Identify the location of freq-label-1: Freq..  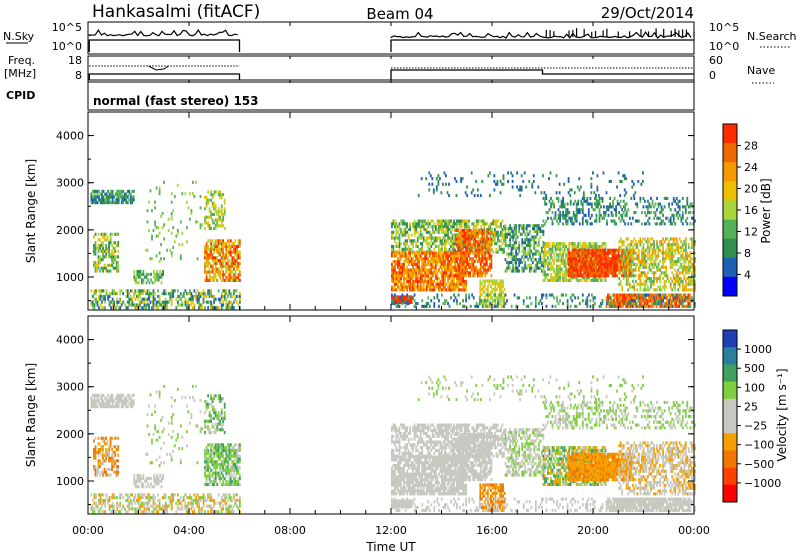
(21, 60).